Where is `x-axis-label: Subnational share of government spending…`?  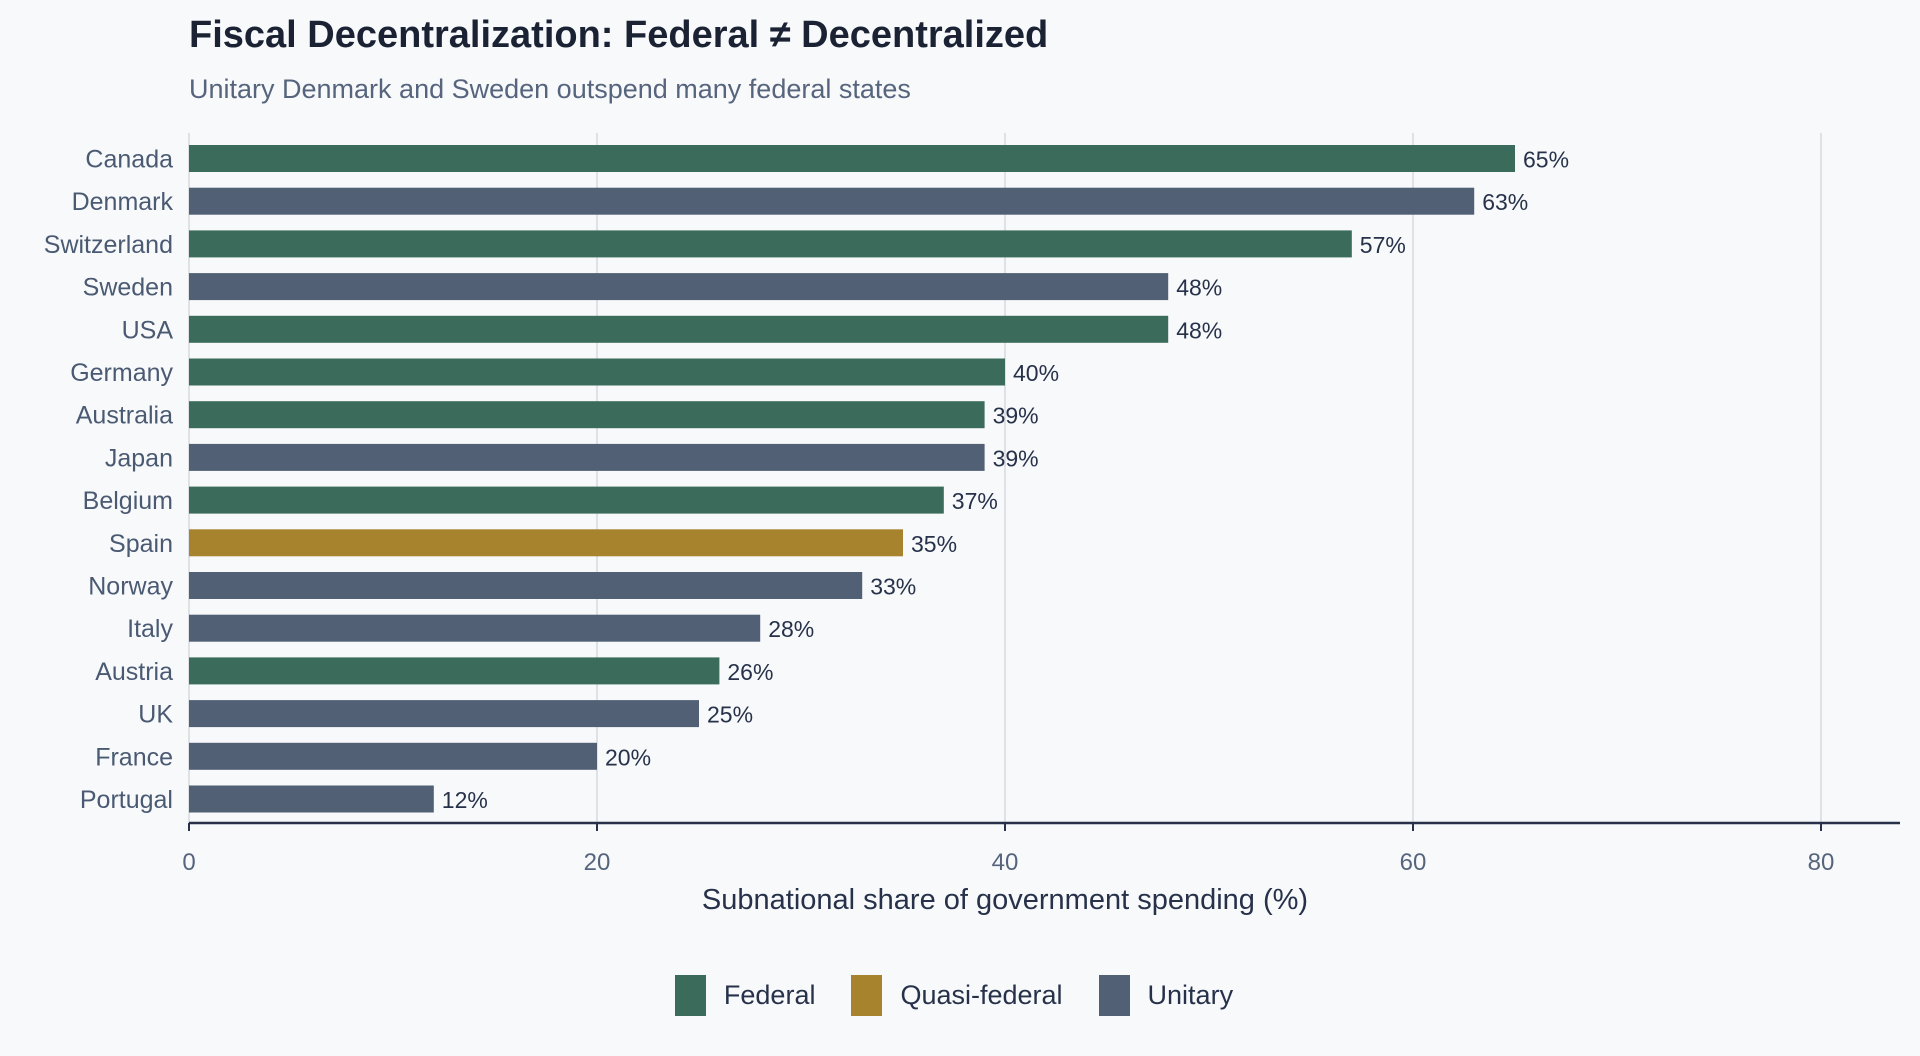 x-axis-label: Subnational share of government spending… is located at coordinates (1005, 900).